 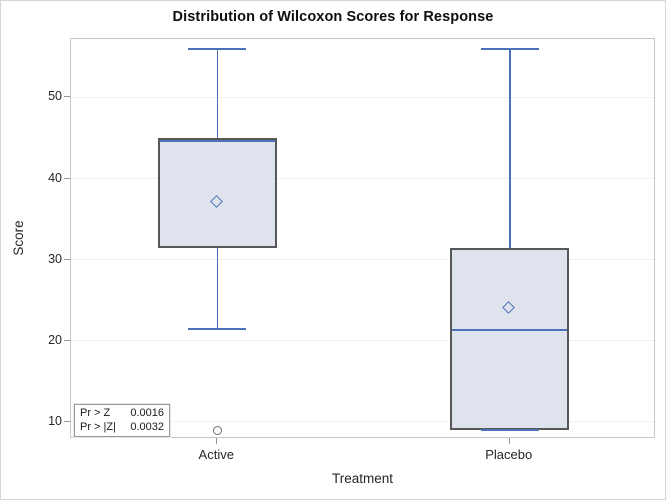 What do you see at coordinates (217, 288) in the screenshot?
I see `lower-whisker-line` at bounding box center [217, 288].